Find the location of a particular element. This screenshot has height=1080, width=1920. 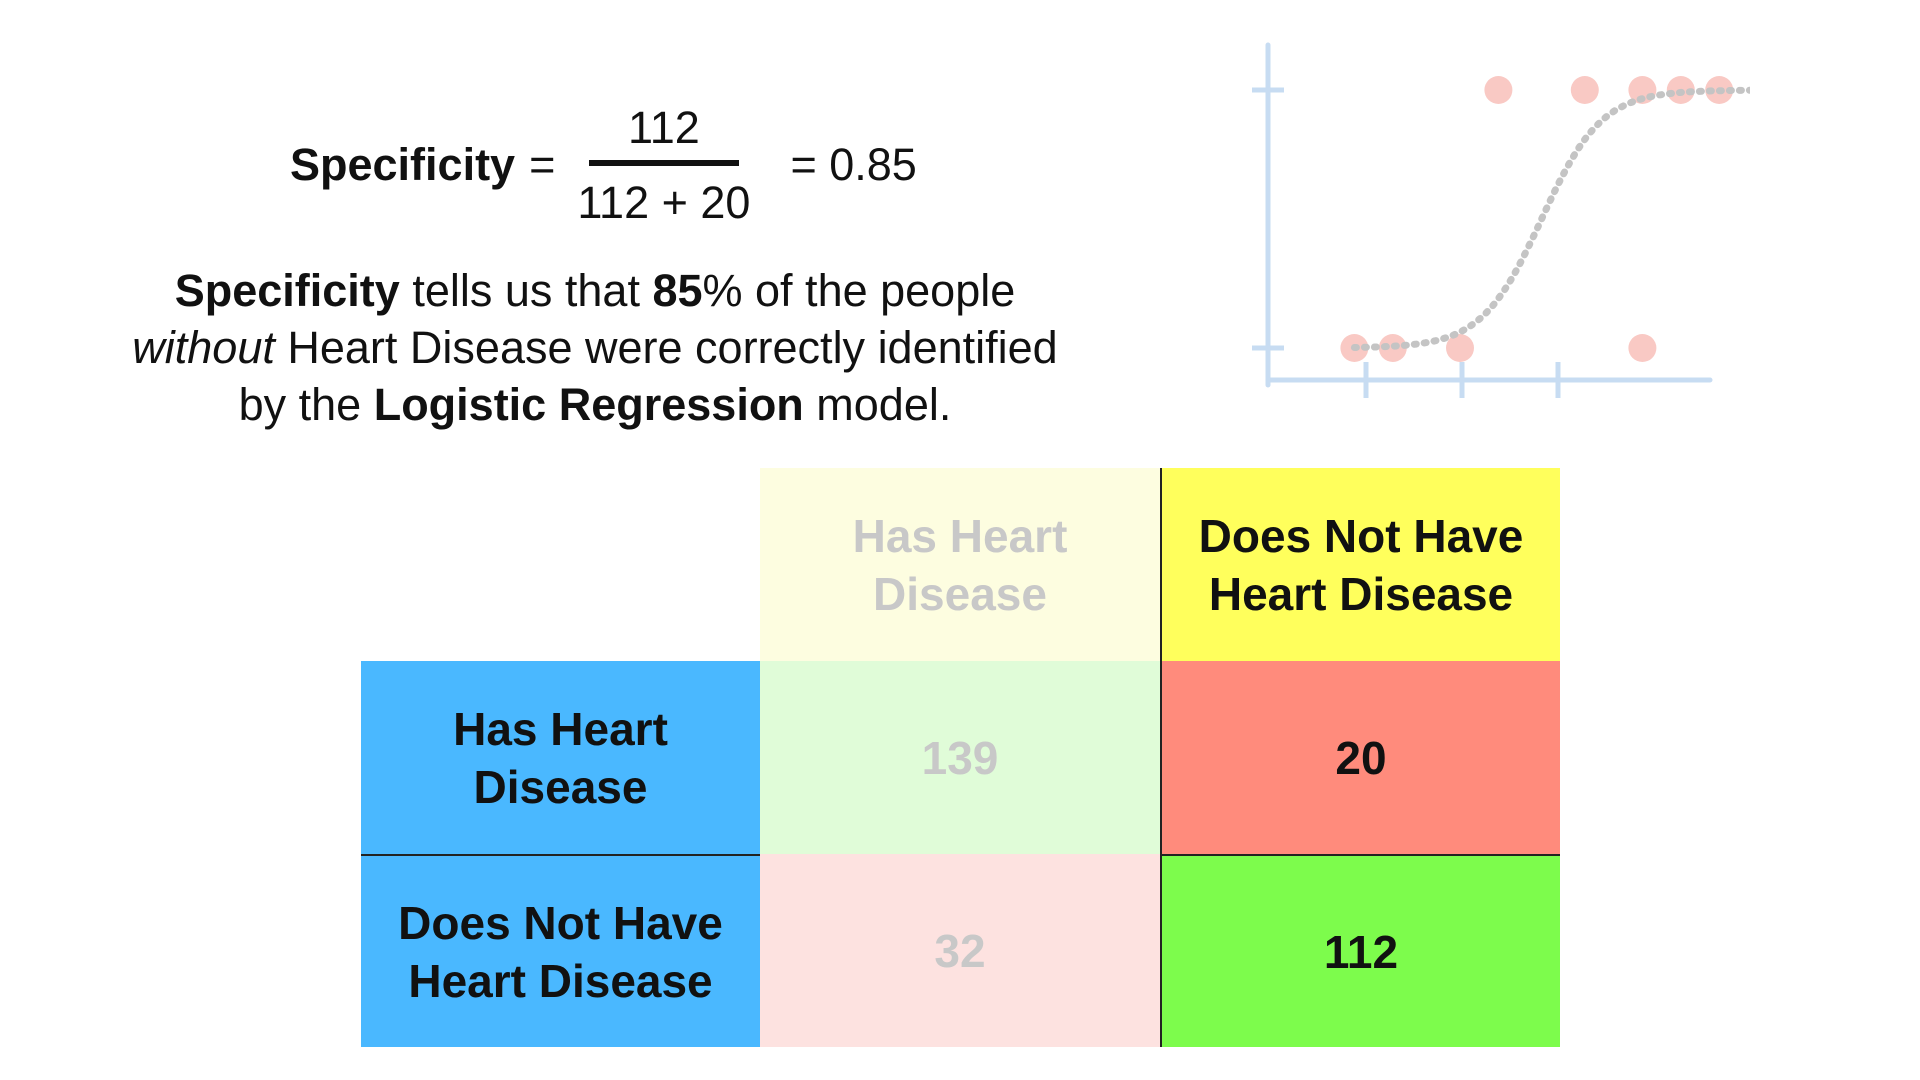

explain-term: Specificity is located at coordinates (287, 290).